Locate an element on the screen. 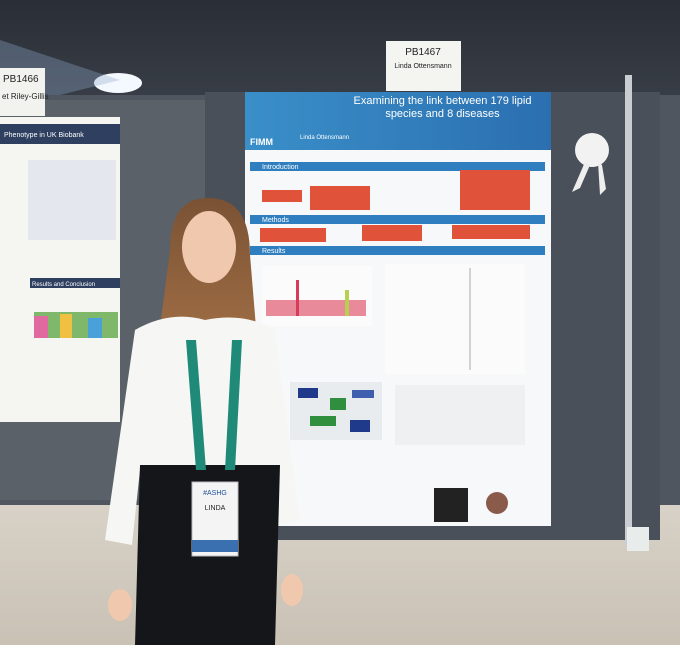  left-title-bar is located at coordinates (60, 134).